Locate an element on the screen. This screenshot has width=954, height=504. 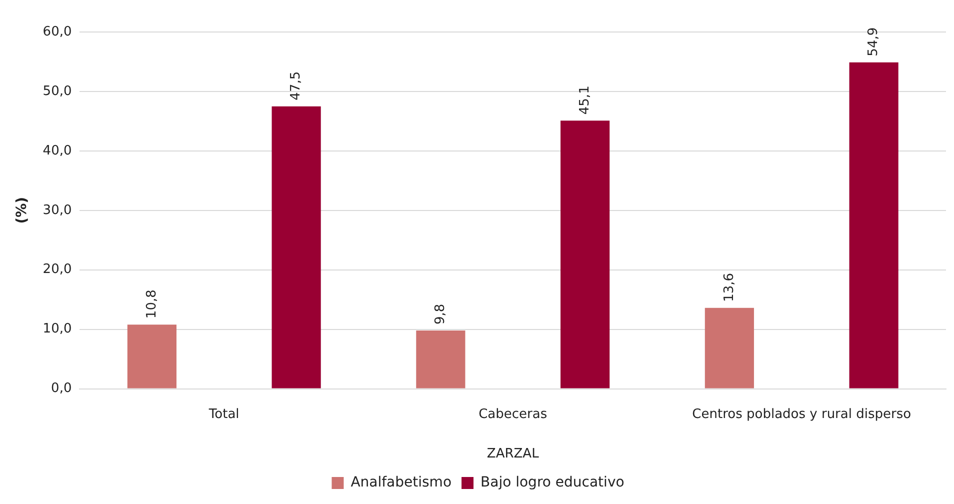
y-tick-label: 60,0 is located at coordinates (57, 32).